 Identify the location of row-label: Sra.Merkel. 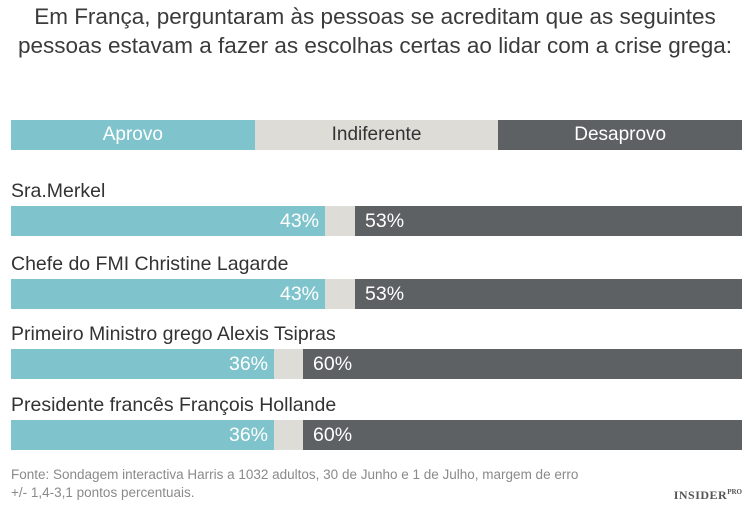
(58, 191).